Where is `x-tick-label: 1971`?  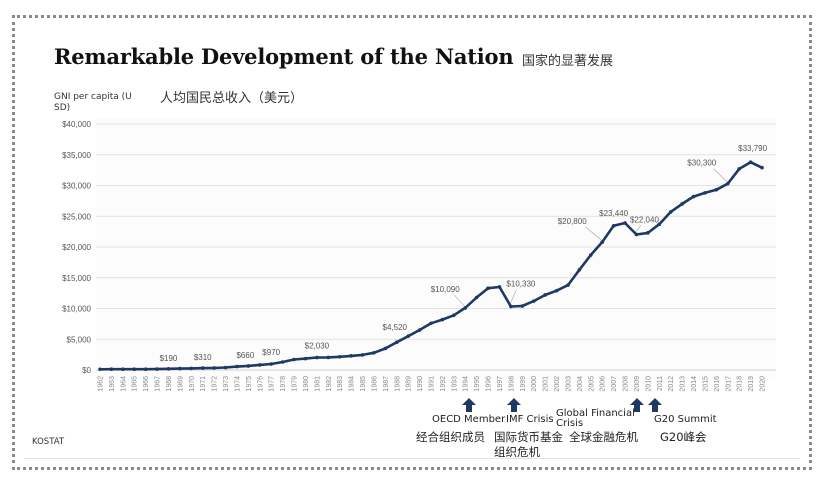
x-tick-label: 1971 is located at coordinates (203, 384).